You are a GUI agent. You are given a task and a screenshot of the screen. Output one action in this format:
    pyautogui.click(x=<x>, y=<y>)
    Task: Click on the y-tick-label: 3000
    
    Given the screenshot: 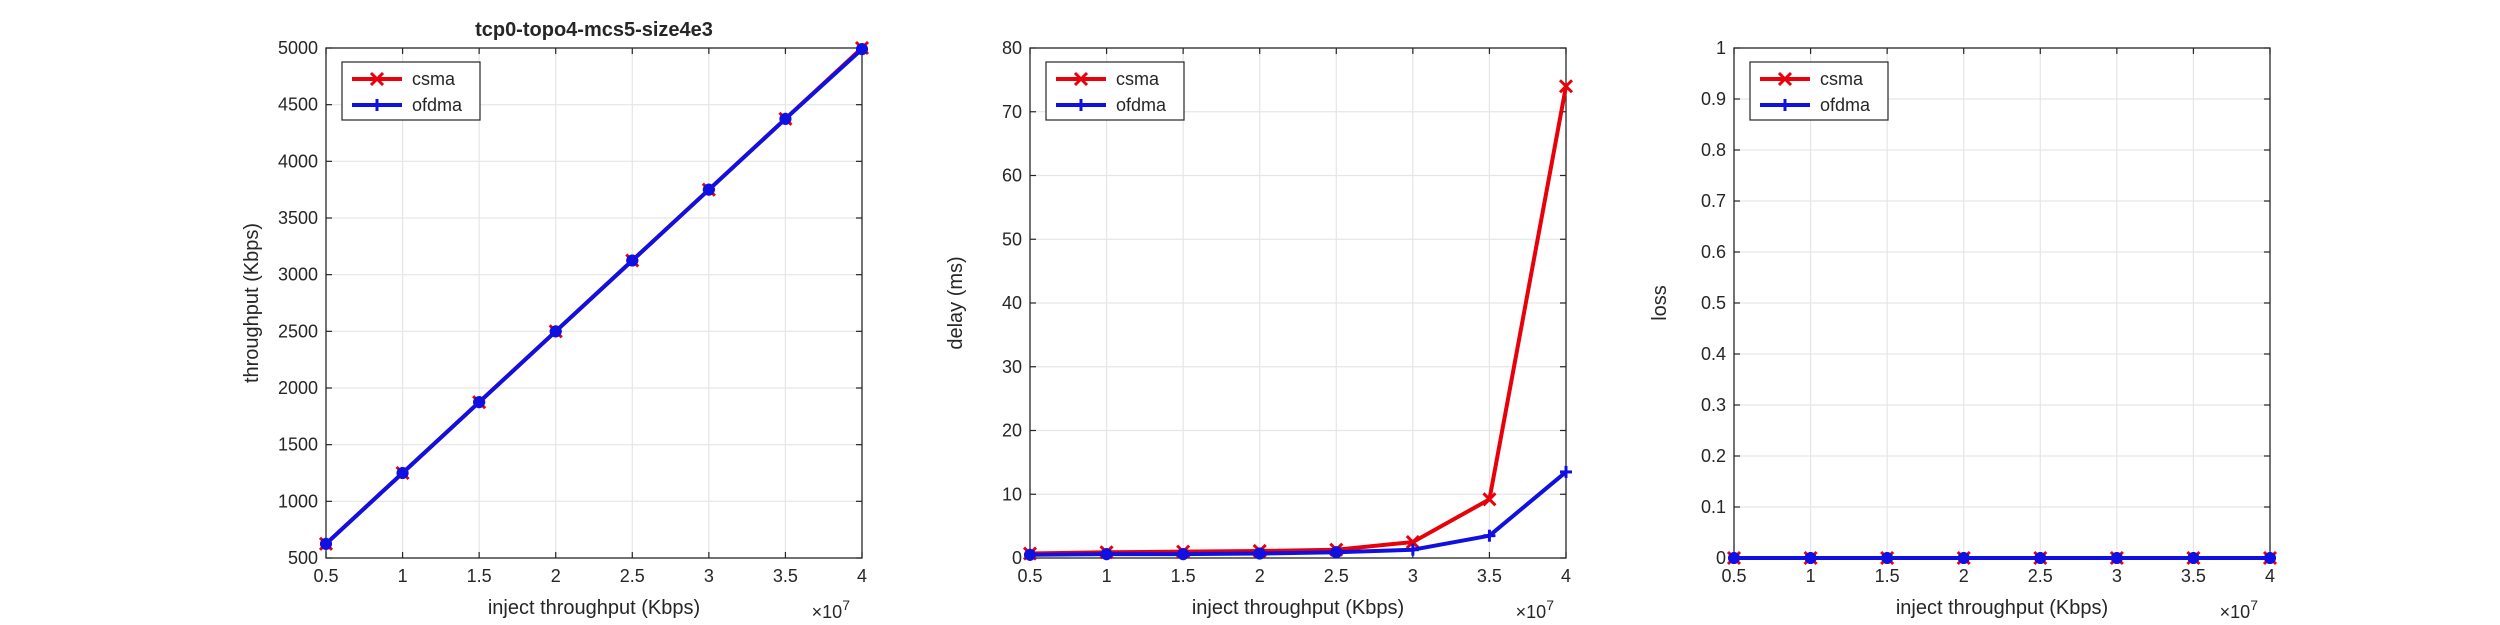 What is the action you would take?
    pyautogui.click(x=298, y=275)
    